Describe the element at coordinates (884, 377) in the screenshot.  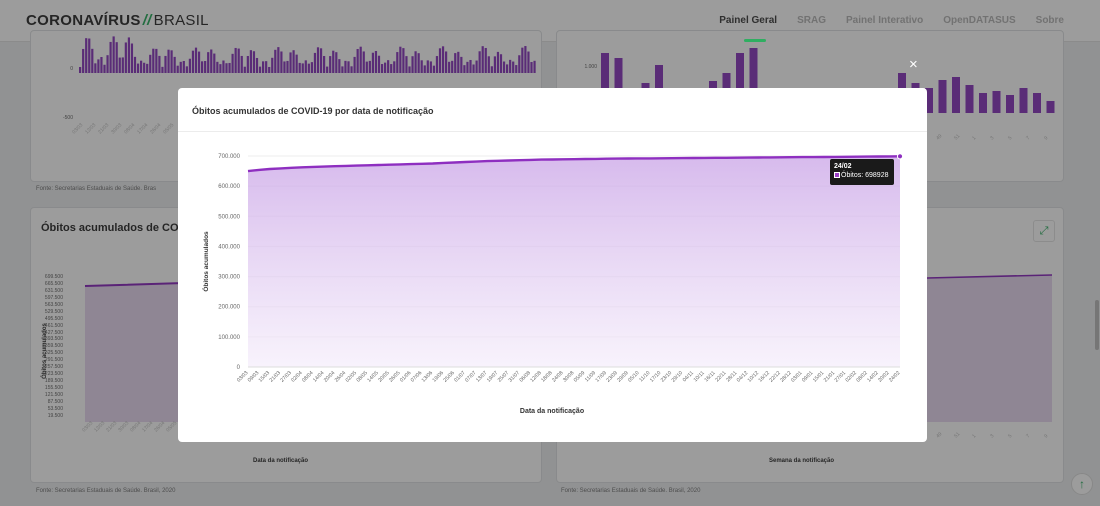
I see `x-tick-label: 20/02` at that location.